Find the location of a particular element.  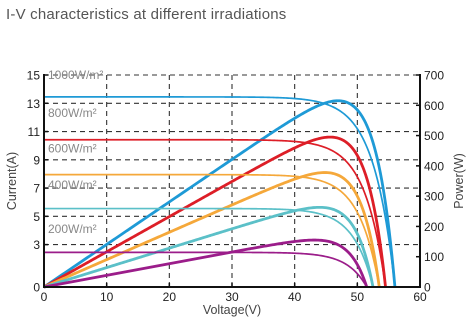

y-left-tick-label: 11 is located at coordinates (34, 132).